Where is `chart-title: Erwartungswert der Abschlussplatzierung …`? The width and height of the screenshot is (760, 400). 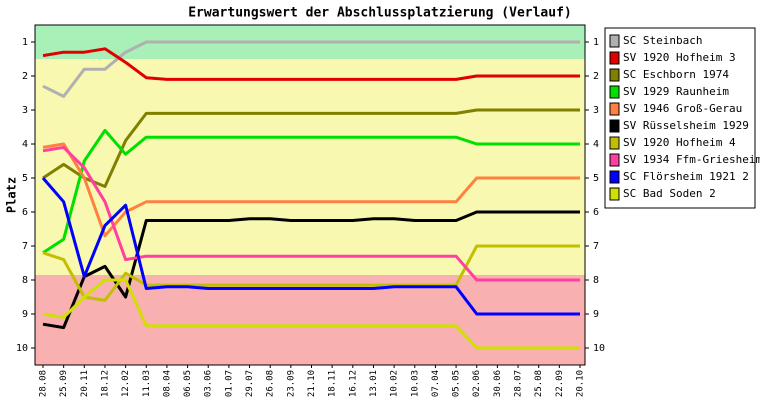 chart-title: Erwartungswert der Abschlussplatzierung … is located at coordinates (380, 13).